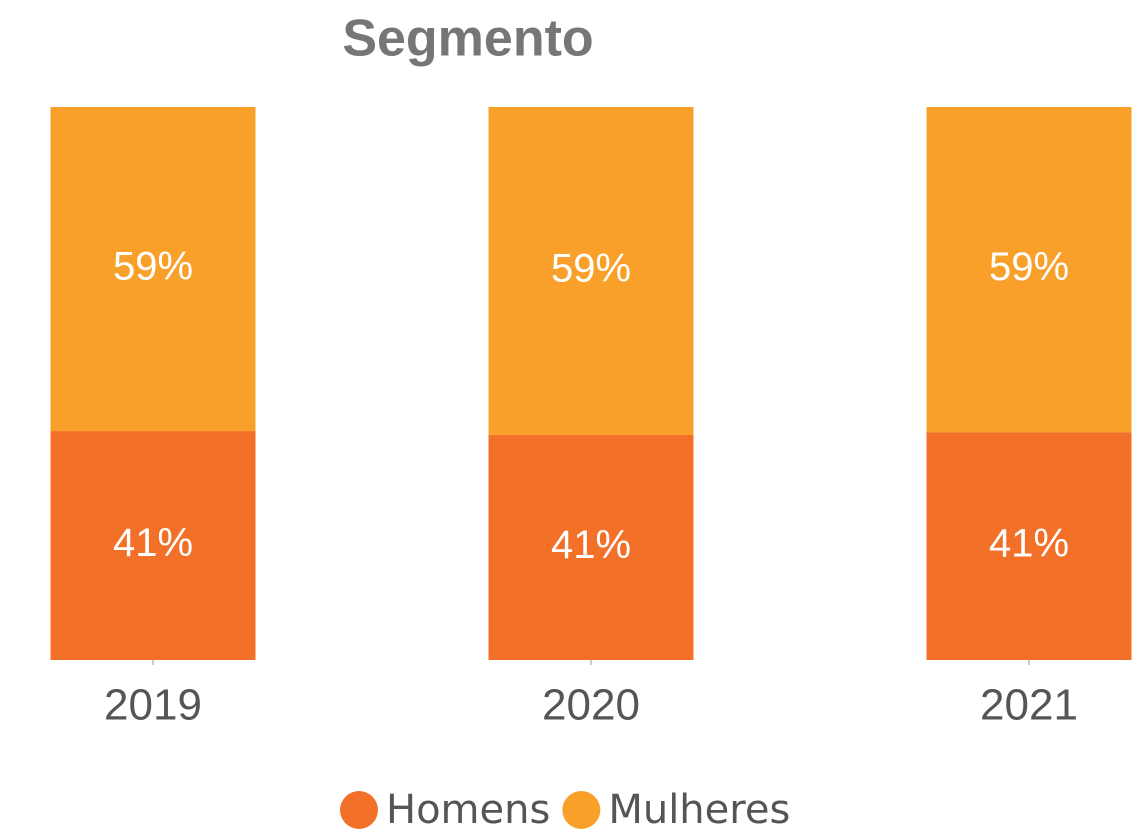 This screenshot has width=1132, height=833. I want to click on x-tick-label: 2021, so click(1029, 705).